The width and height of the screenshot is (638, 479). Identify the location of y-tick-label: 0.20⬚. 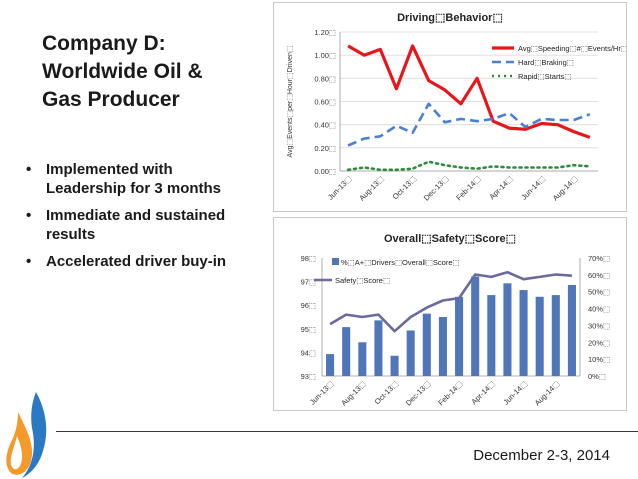
(325, 148).